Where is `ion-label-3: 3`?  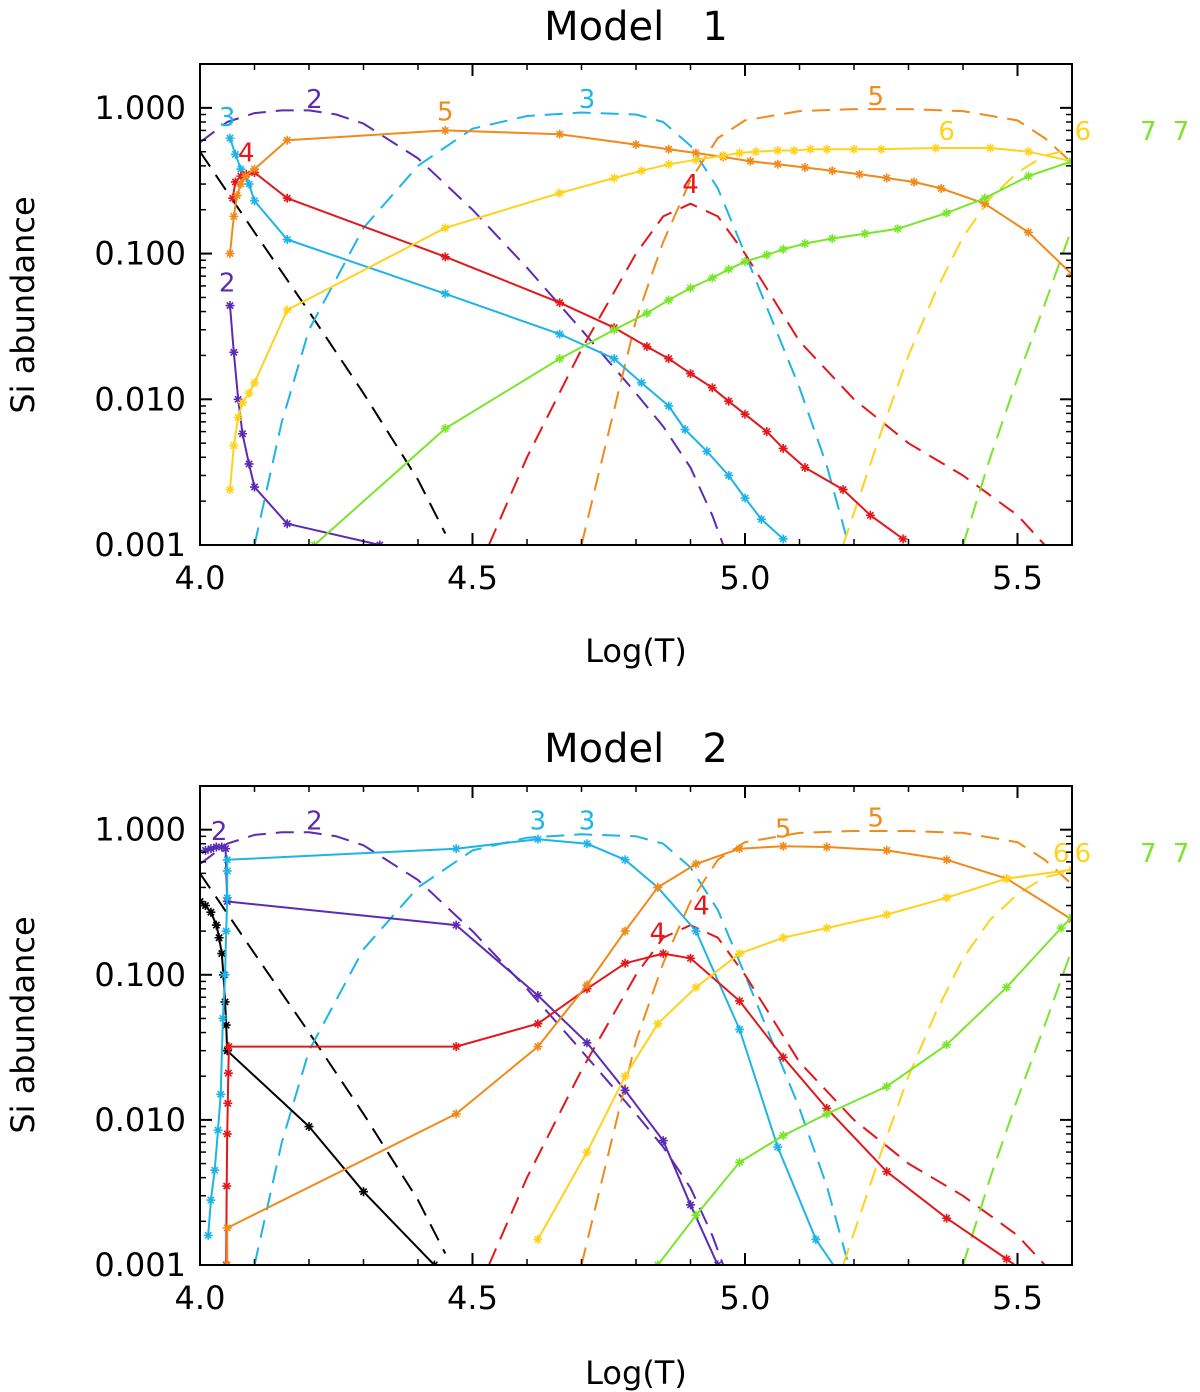
ion-label-3: 3 is located at coordinates (227, 118).